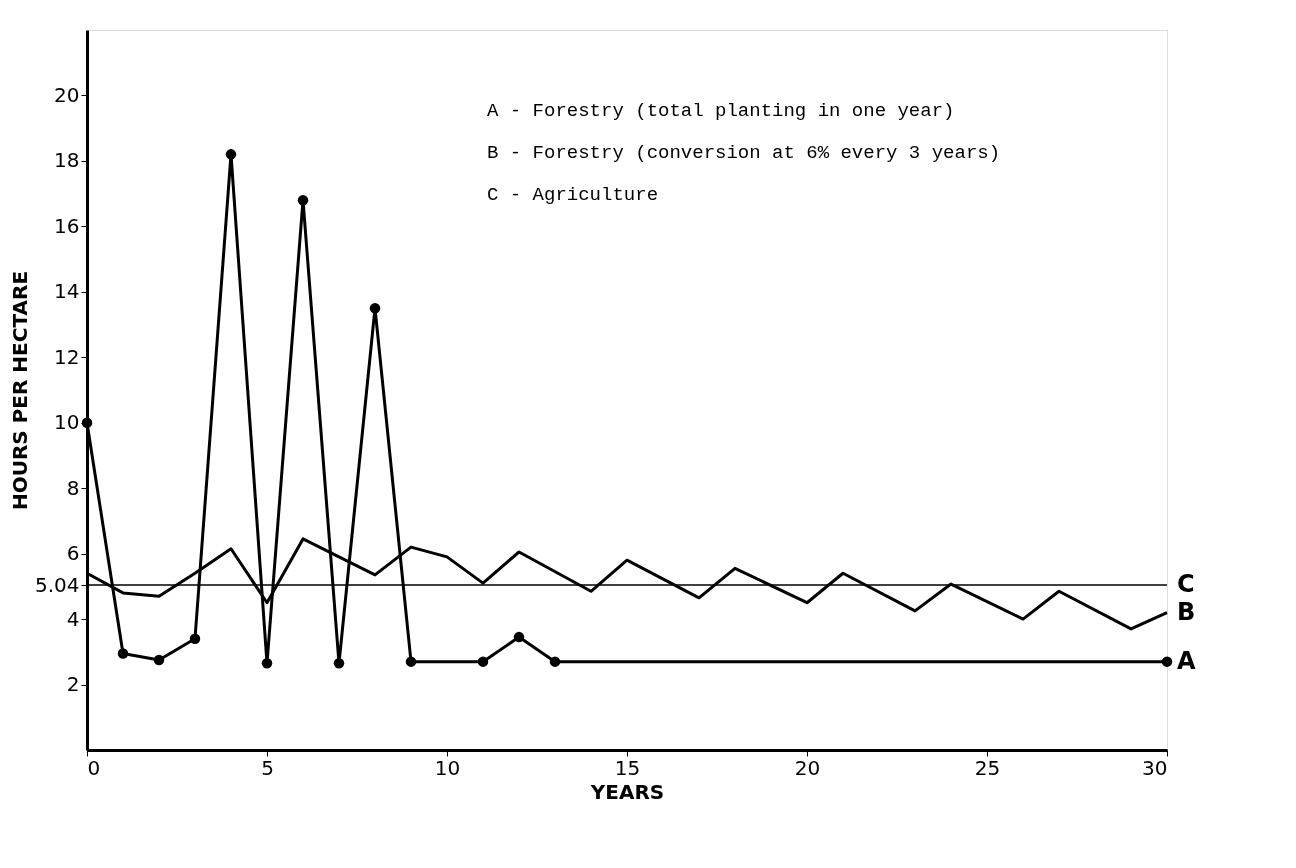  I want to click on x-tick-label: 10, so click(447, 767).